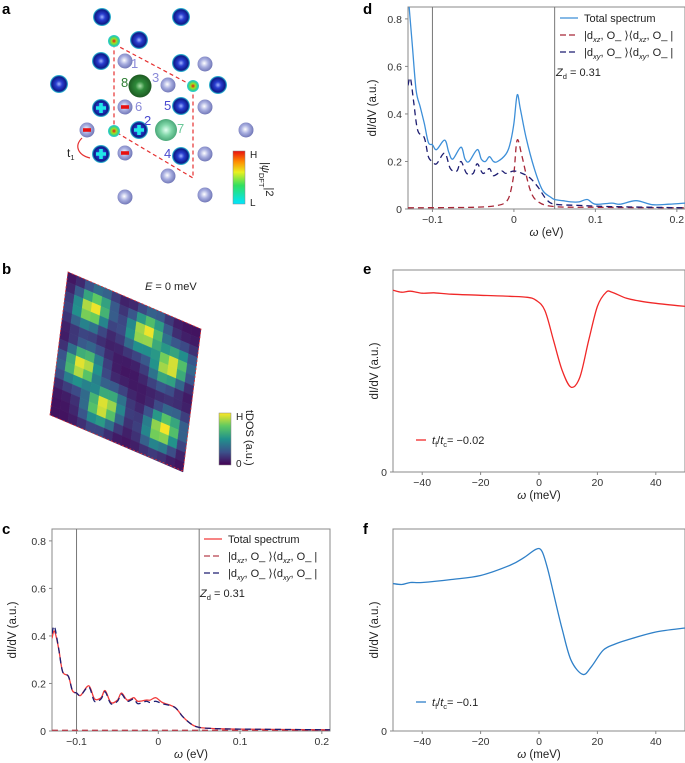 The height and width of the screenshot is (763, 685). Describe the element at coordinates (147, 120) in the screenshot. I see `site-label-2: 2` at that location.